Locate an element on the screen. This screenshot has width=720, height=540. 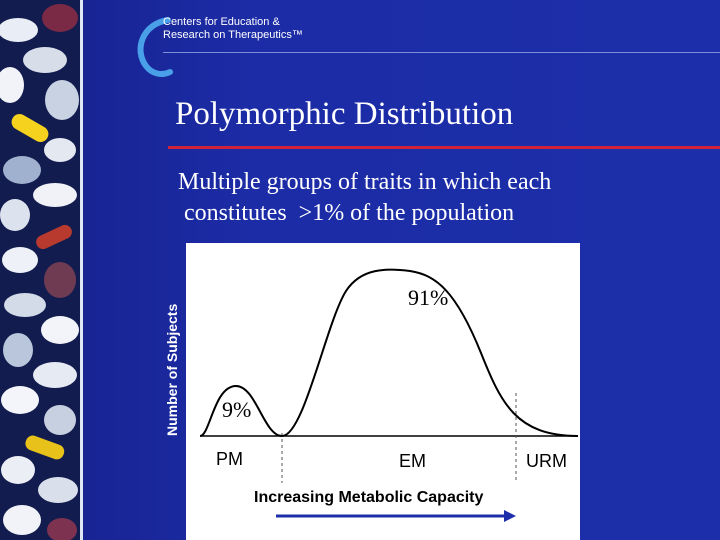
peak-label-pm: 9% is located at coordinates (236, 409).